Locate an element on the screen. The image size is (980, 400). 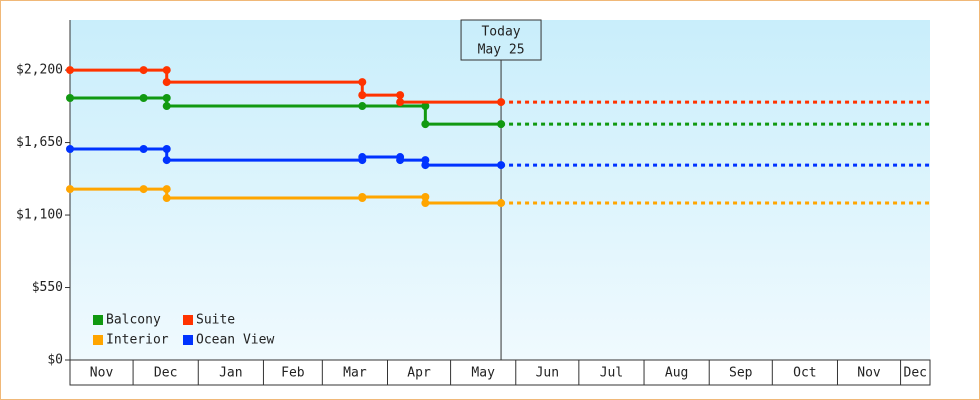
x-tick-label: Apr is located at coordinates (419, 373).